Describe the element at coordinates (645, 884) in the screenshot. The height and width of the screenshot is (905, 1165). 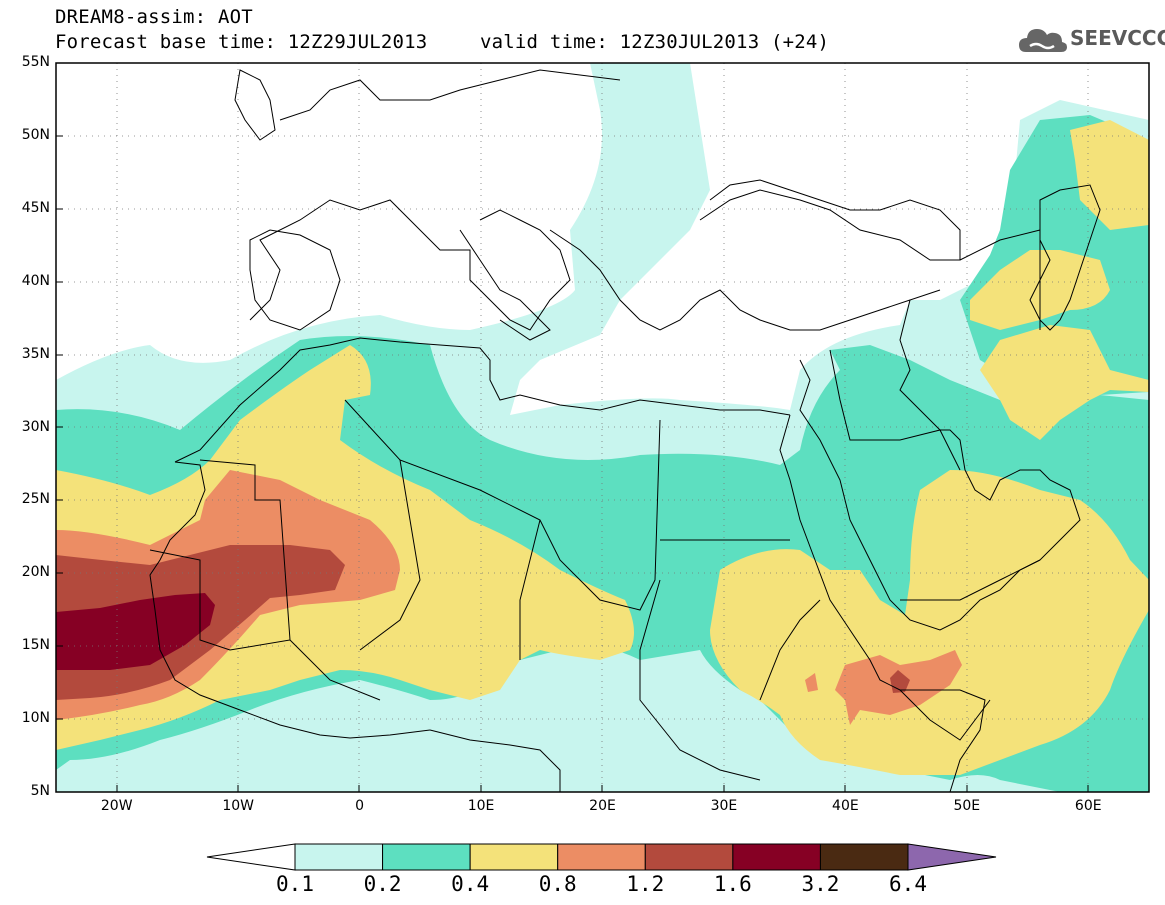
I see `colorbar-level-label: 1.2` at that location.